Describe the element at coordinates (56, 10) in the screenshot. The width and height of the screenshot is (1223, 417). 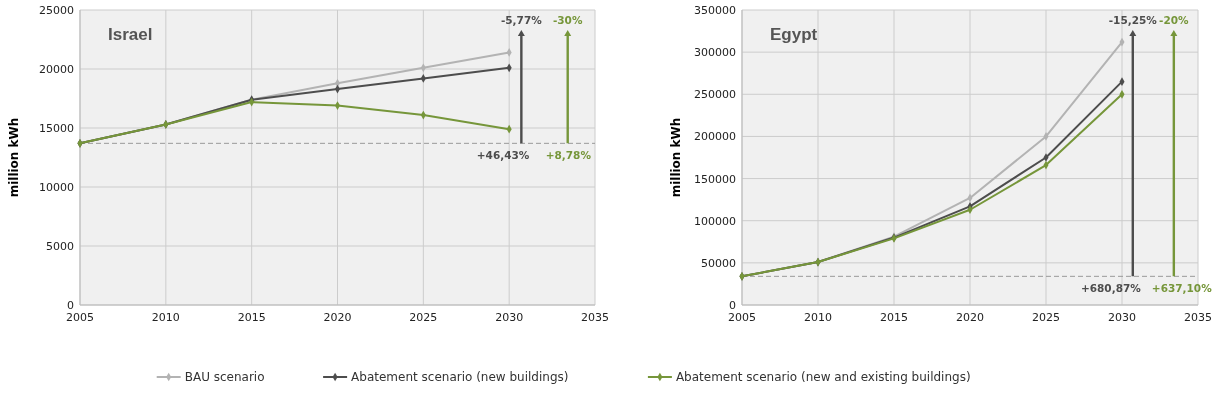
I see `y-tick-label: 25000` at that location.